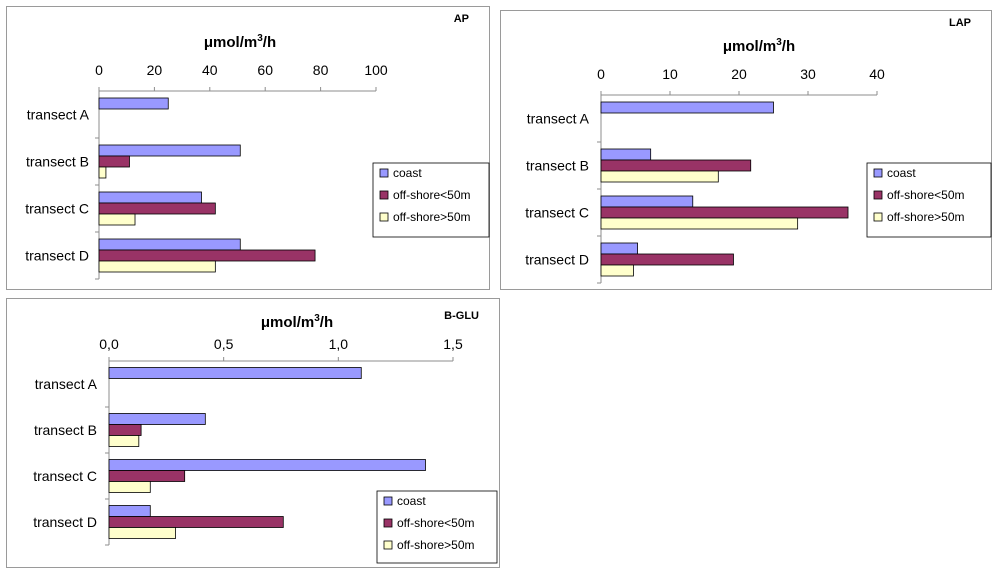  Describe the element at coordinates (670, 74) in the screenshot. I see `lap-x-tick-label: 10` at that location.